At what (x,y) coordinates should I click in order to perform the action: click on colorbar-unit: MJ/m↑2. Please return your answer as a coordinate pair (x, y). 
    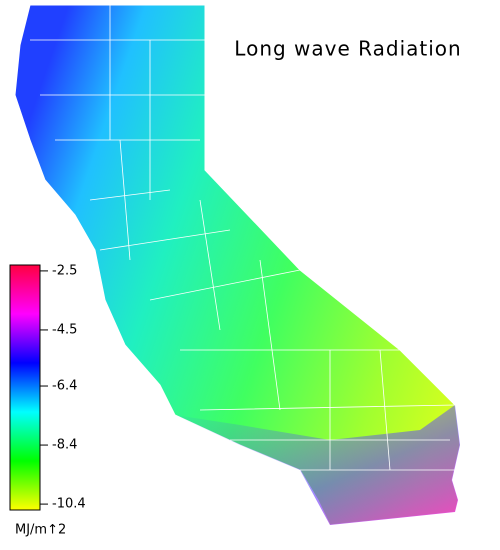
    Looking at the image, I should click on (40, 530).